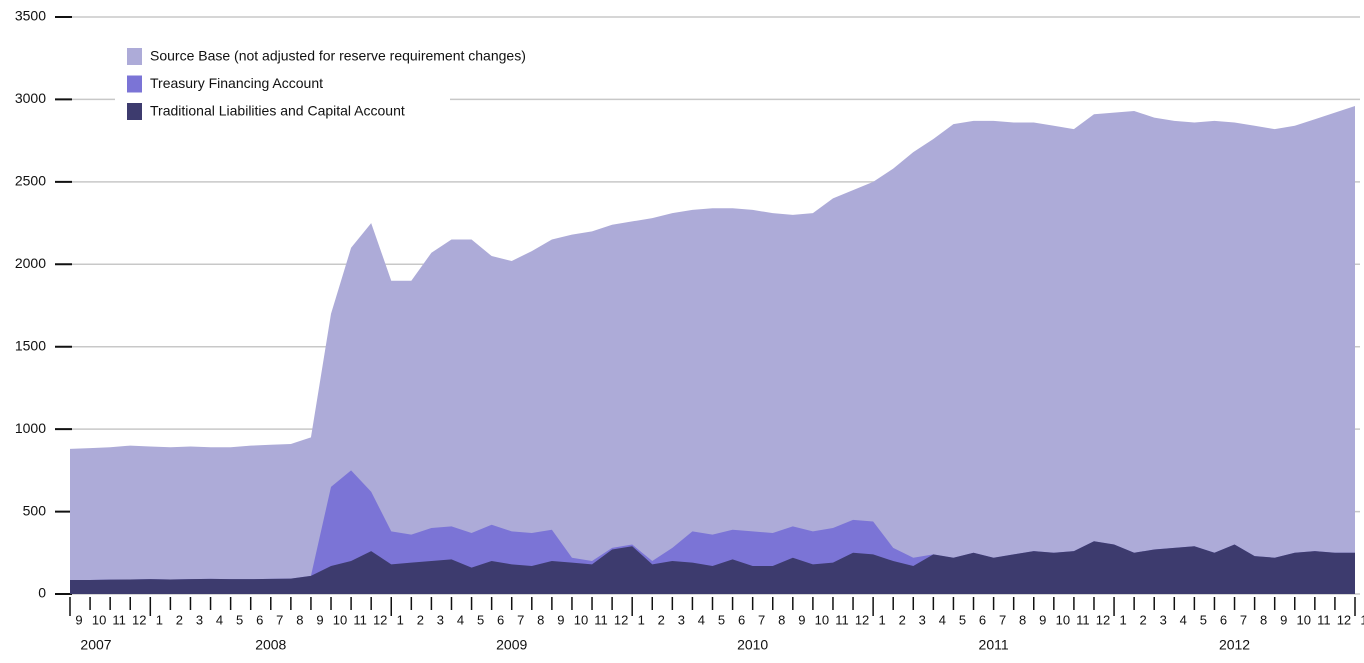  What do you see at coordinates (30, 98) in the screenshot?
I see `y-tick-label: 3000` at bounding box center [30, 98].